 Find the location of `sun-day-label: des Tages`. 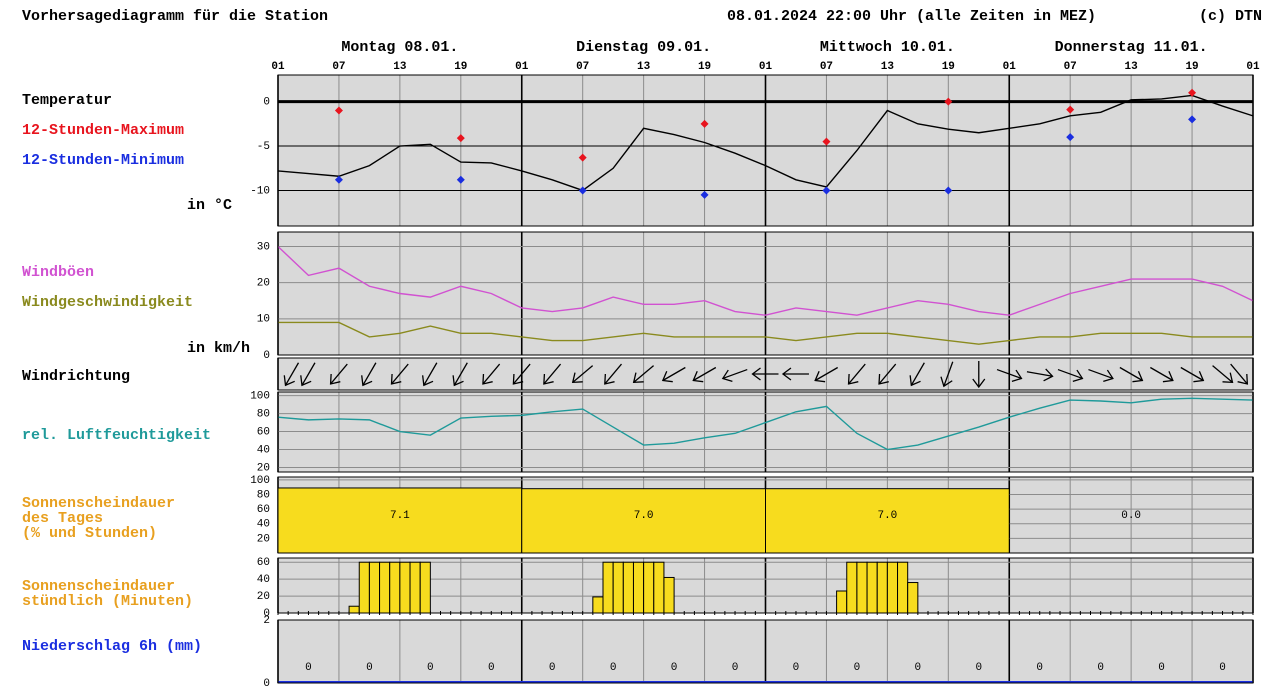

sun-day-label: des Tages is located at coordinates (62, 518).